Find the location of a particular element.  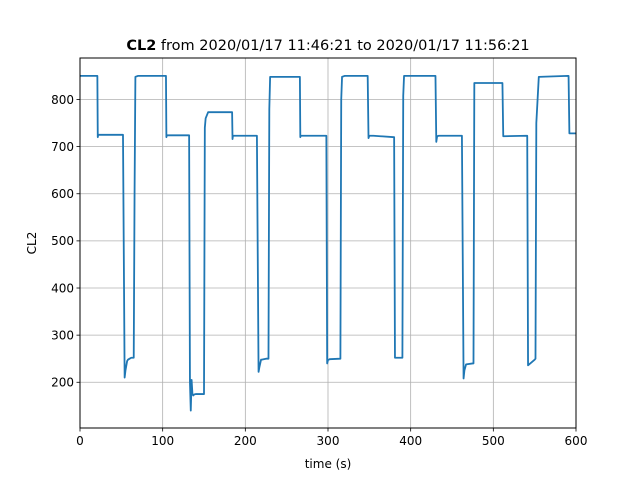

x-axis-ticks: 0 100 200 300 400 500 600 is located at coordinates (331, 438).